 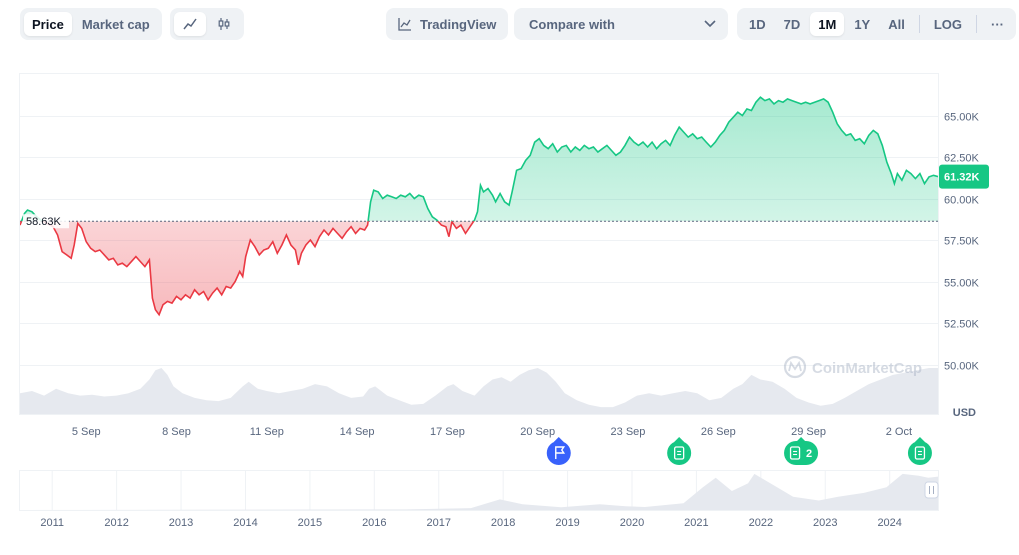 What do you see at coordinates (181, 523) in the screenshot?
I see `navigator-year-label: 2013` at bounding box center [181, 523].